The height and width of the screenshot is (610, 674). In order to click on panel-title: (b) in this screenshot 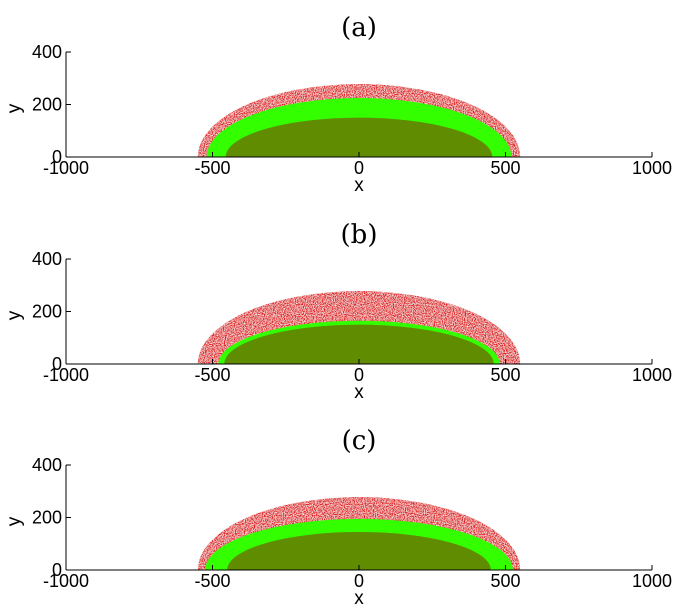, I will do `click(359, 235)`.